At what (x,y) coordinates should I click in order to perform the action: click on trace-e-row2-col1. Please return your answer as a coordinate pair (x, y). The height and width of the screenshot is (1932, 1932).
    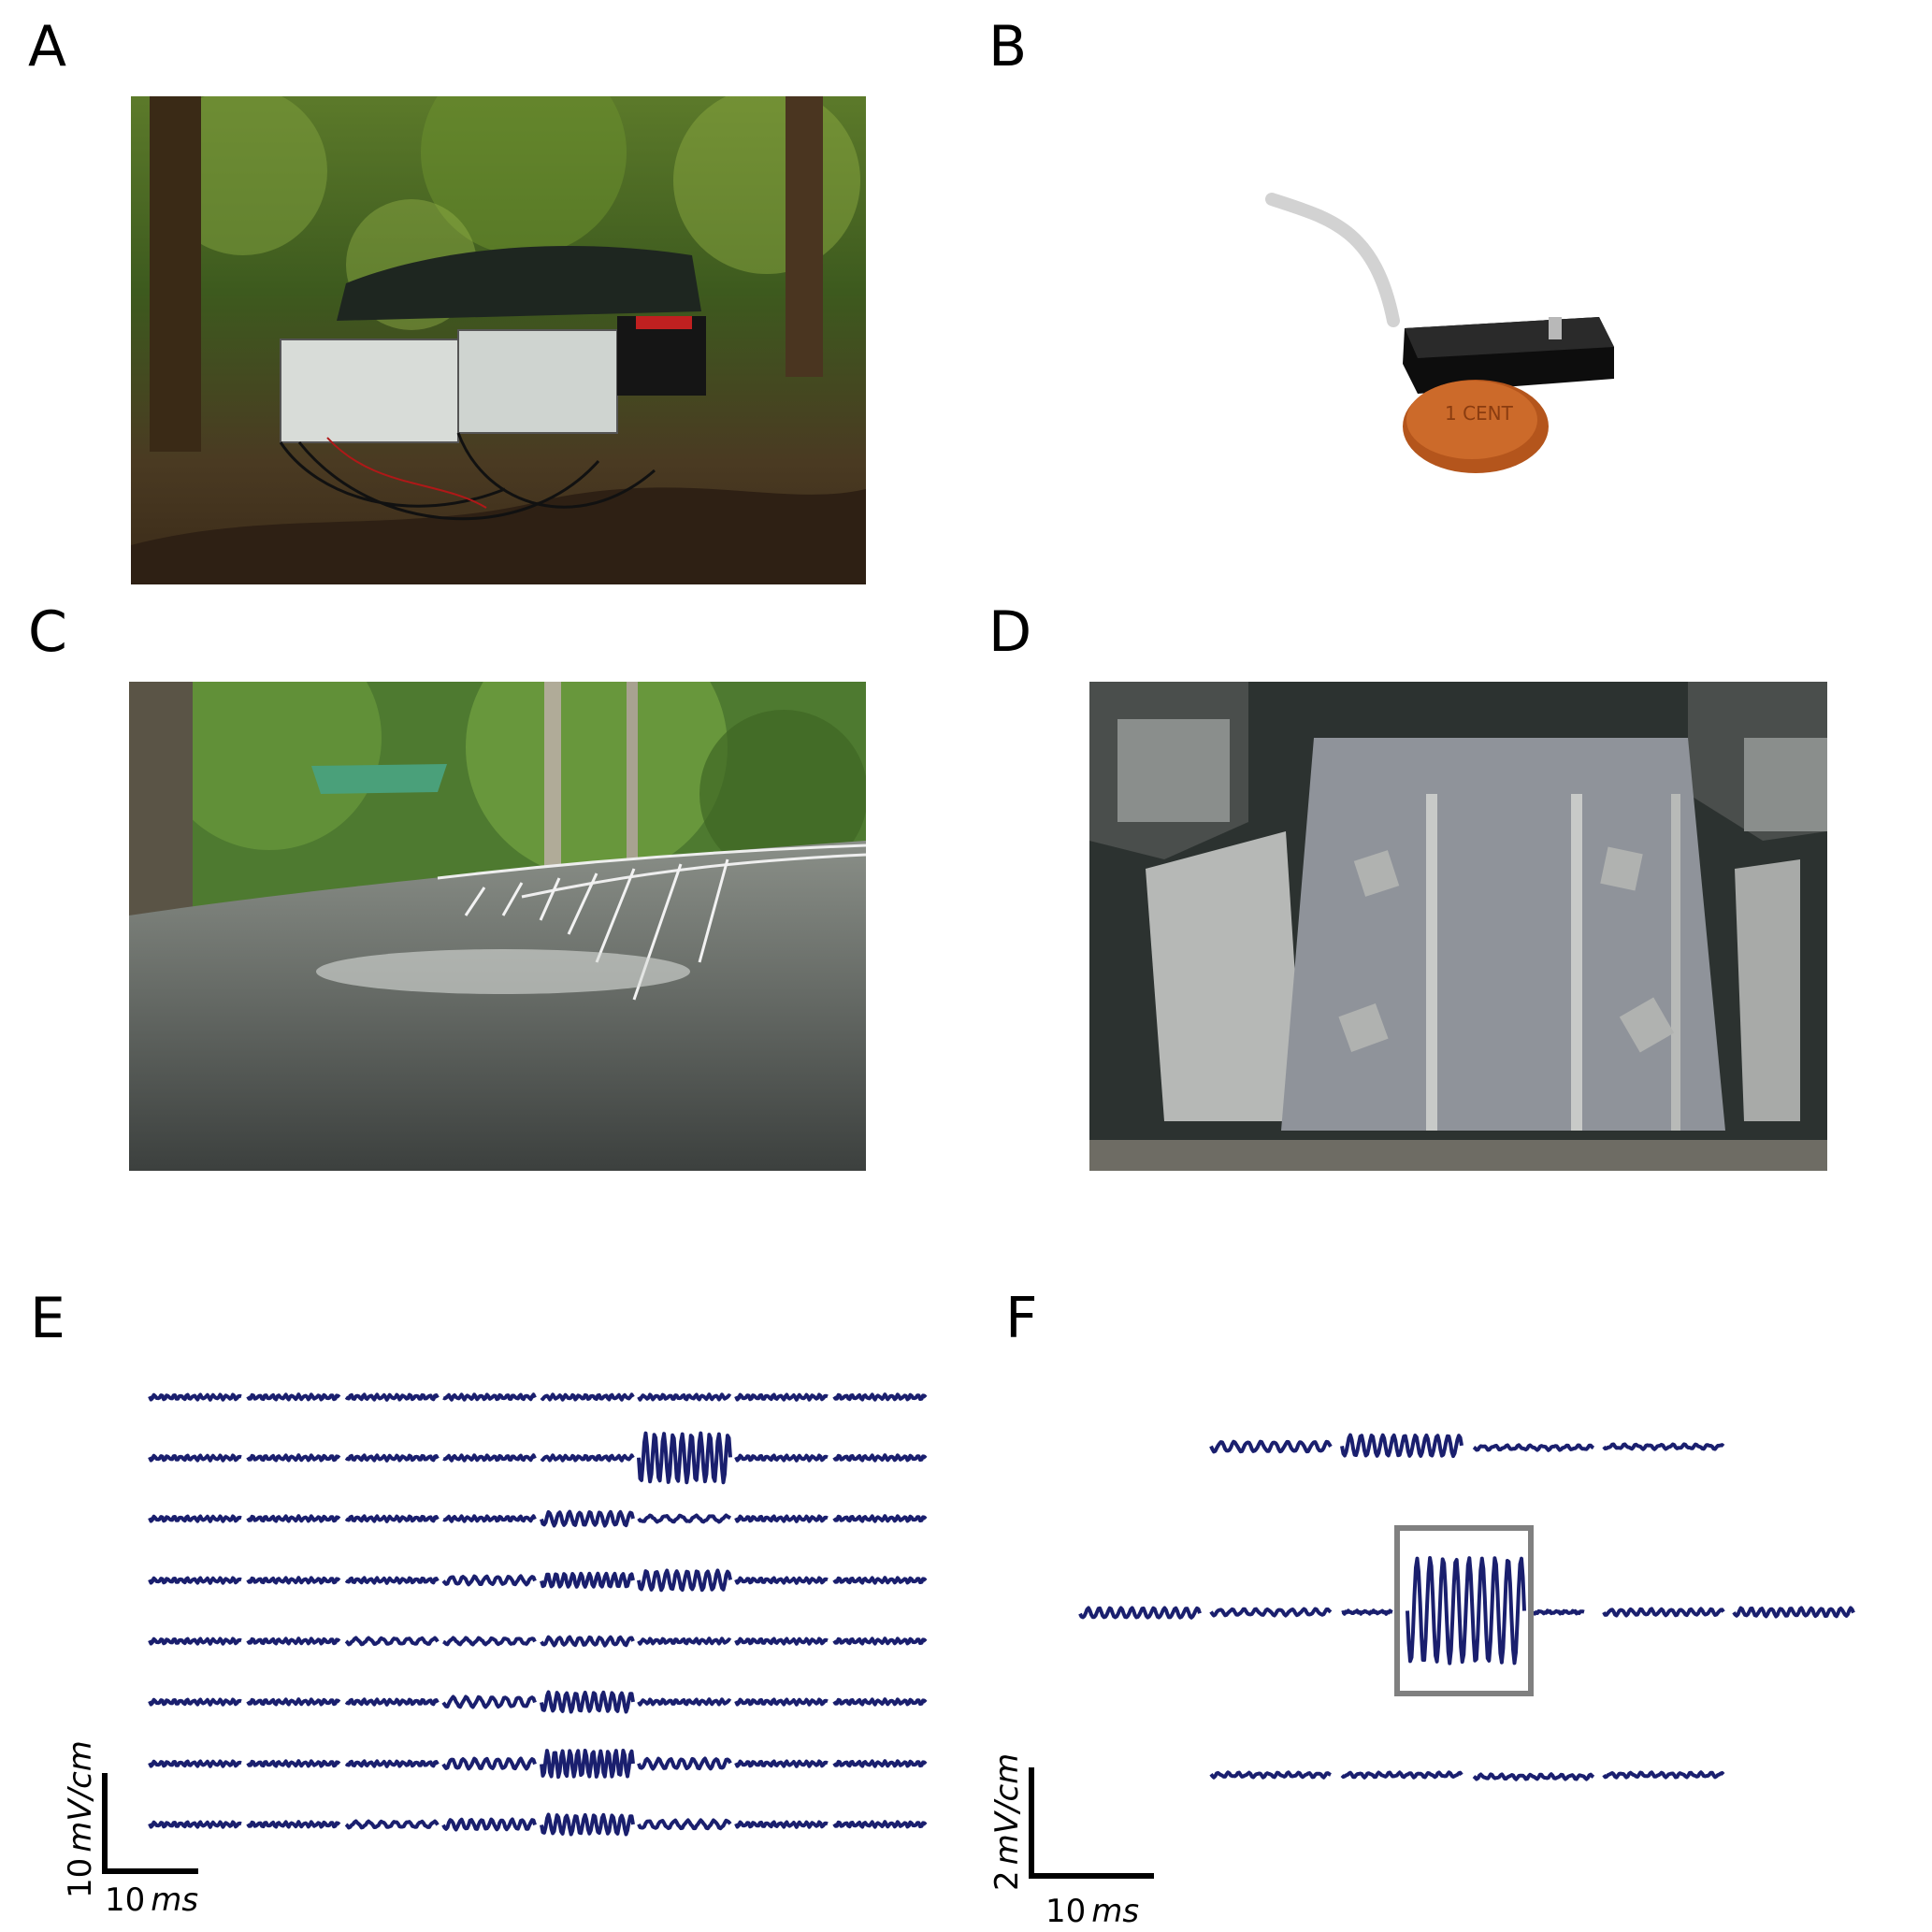
    Looking at the image, I should click on (195, 1458).